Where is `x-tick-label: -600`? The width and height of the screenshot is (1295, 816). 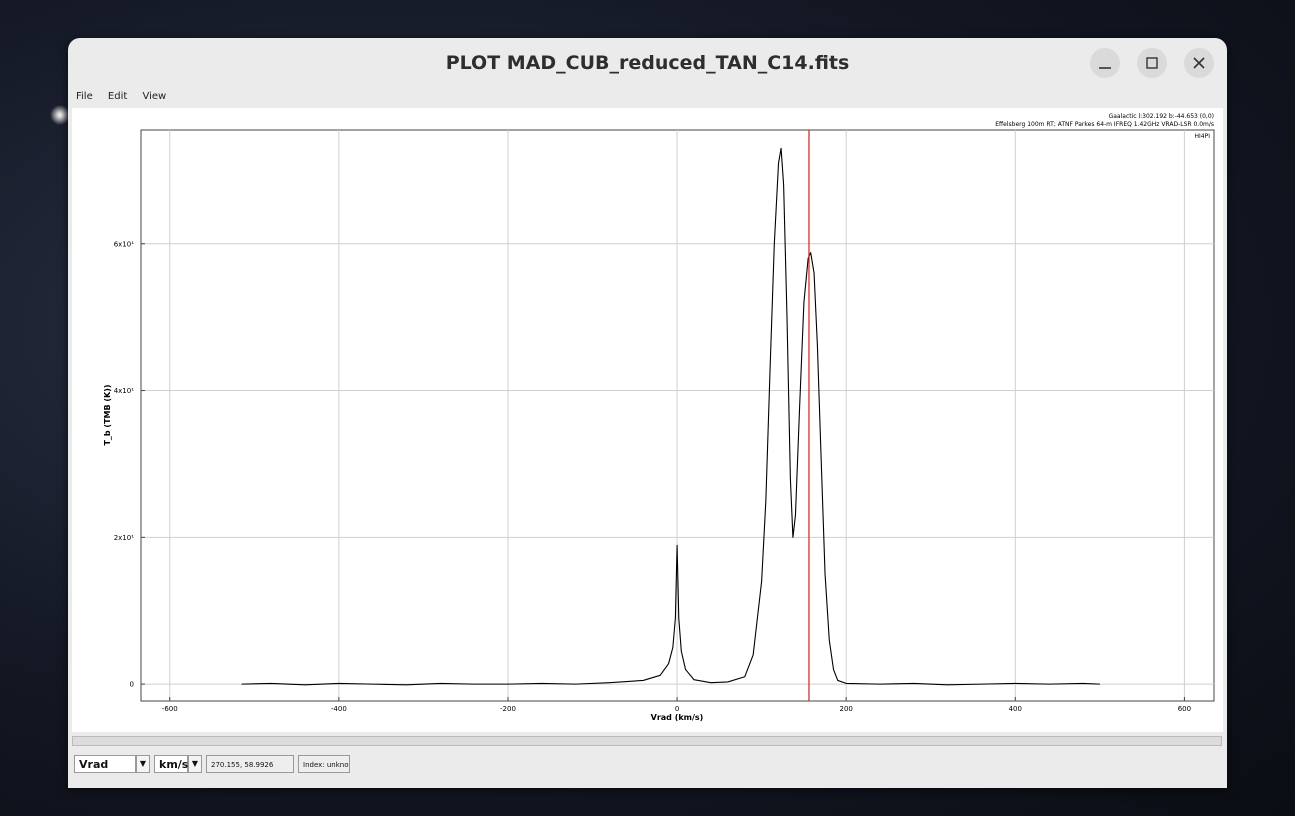 x-tick-label: -600 is located at coordinates (170, 709).